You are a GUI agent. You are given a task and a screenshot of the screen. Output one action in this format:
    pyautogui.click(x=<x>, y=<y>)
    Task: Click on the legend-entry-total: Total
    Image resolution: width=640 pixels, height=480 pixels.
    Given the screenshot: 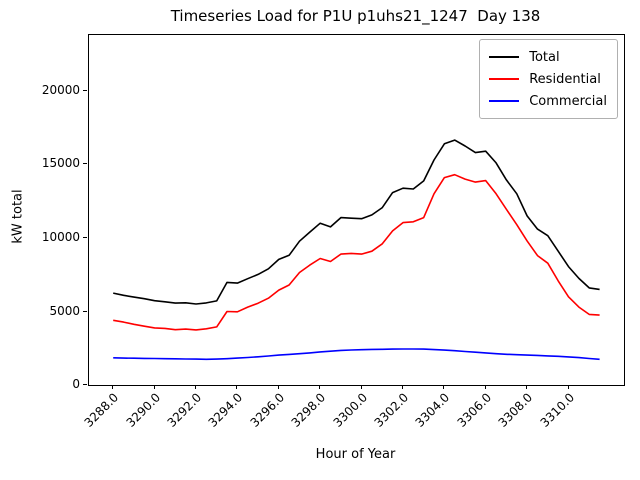 What is the action you would take?
    pyautogui.click(x=548, y=57)
    